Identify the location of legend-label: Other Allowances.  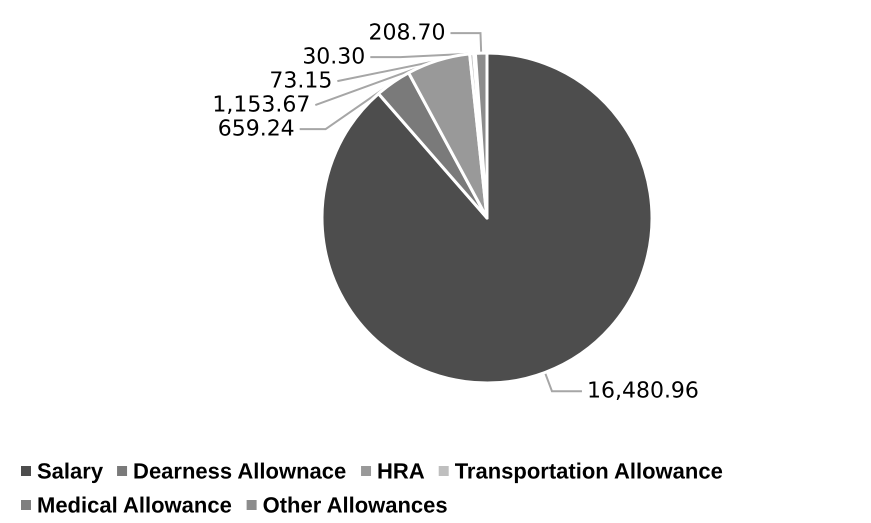
(355, 505).